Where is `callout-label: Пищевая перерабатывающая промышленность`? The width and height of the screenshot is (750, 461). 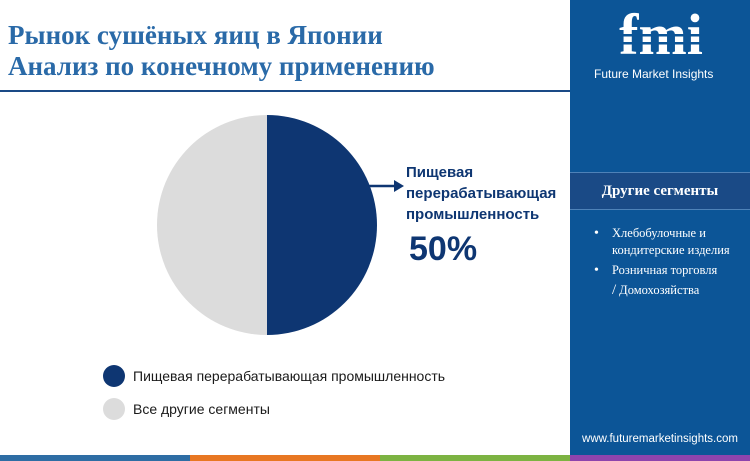 callout-label: Пищевая перерабатывающая промышленность is located at coordinates (481, 193).